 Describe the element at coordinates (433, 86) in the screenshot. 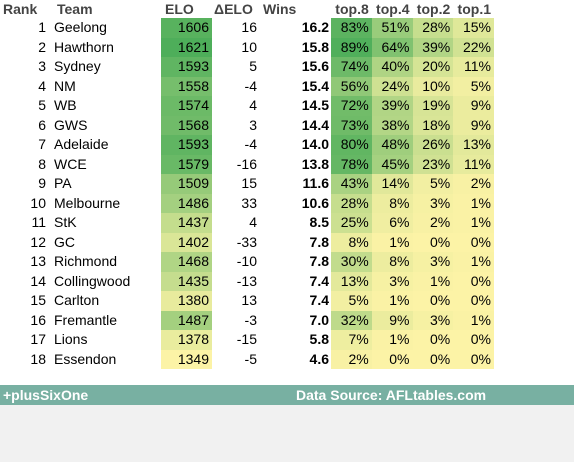

I see `top2-cell: 10%` at that location.